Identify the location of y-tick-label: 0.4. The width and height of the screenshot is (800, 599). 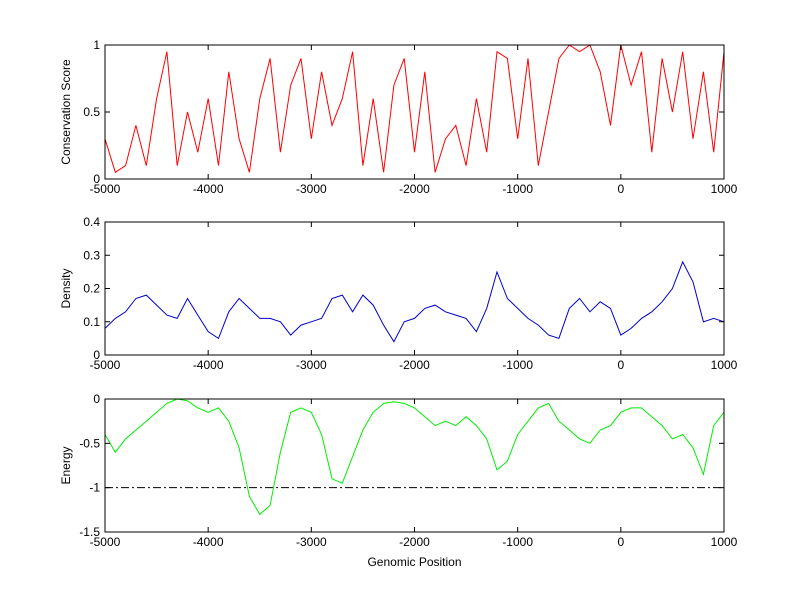
(91, 222).